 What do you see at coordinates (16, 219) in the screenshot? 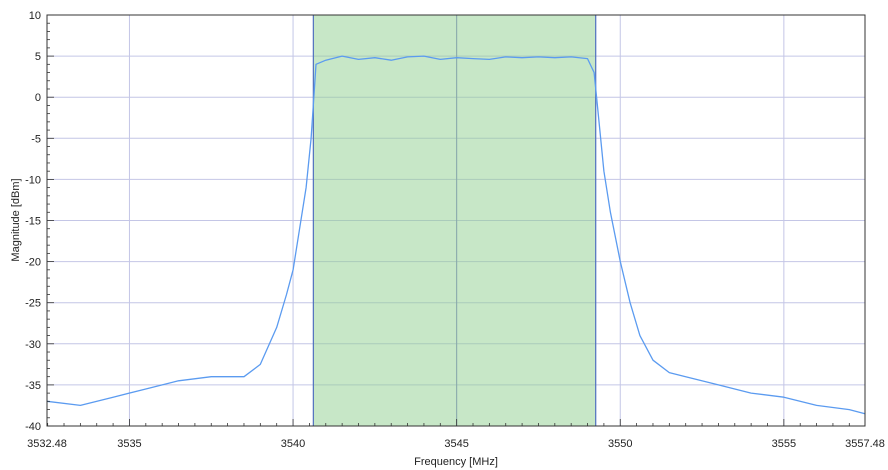
I see `y-axis-title: Magnitude [dBm]` at bounding box center [16, 219].